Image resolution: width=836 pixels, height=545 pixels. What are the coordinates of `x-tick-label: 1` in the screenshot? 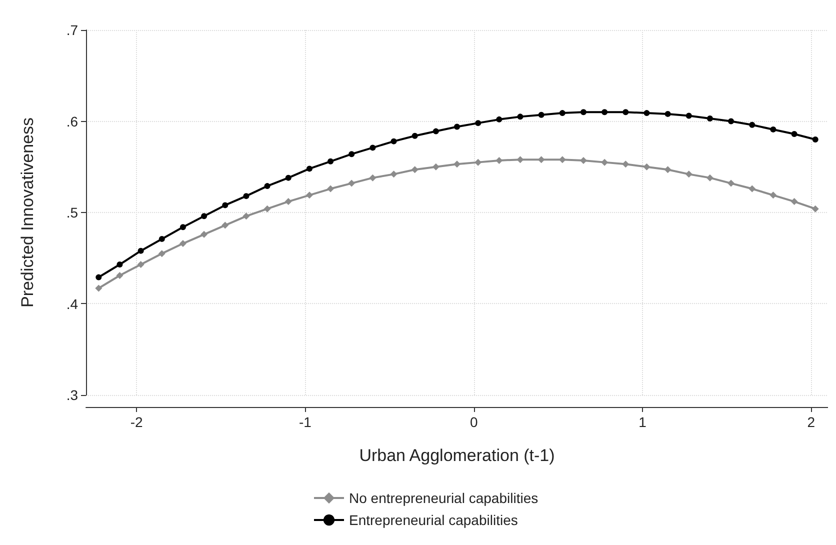 It's located at (642, 422).